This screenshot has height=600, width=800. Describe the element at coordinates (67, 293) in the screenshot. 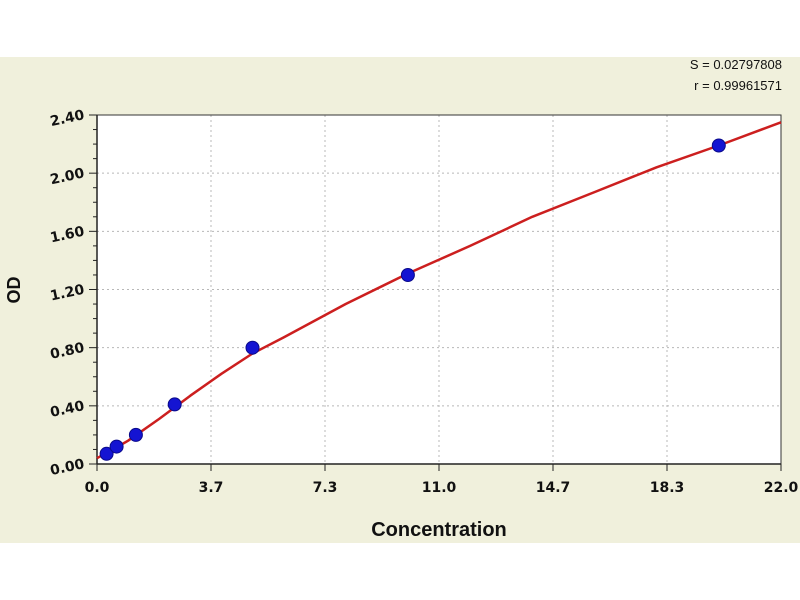

I see `y-tick-label: 1.20` at that location.